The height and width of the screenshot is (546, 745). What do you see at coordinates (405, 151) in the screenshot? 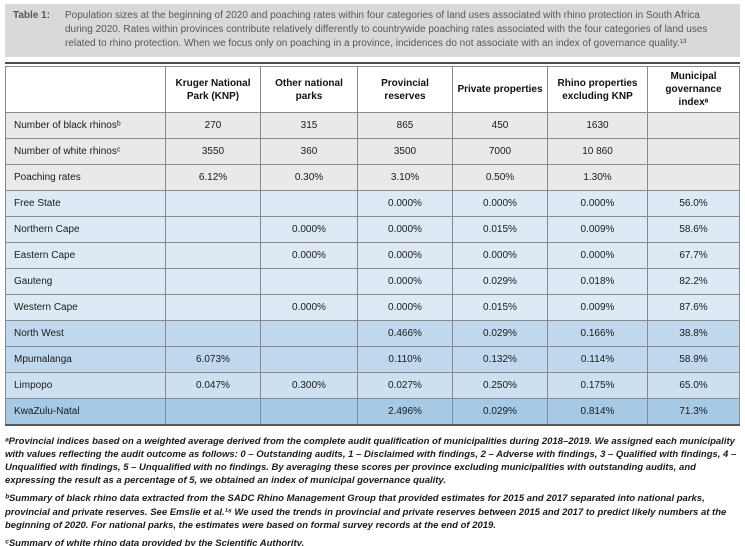
I see `table-cell: 3500` at bounding box center [405, 151].